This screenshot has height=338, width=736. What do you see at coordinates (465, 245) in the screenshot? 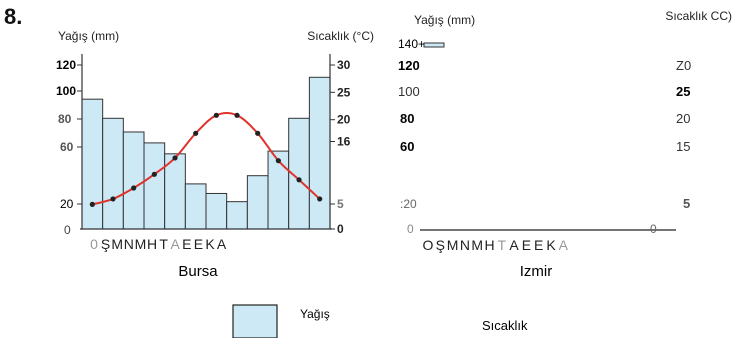
I see `izmir-month-label: N` at bounding box center [465, 245].